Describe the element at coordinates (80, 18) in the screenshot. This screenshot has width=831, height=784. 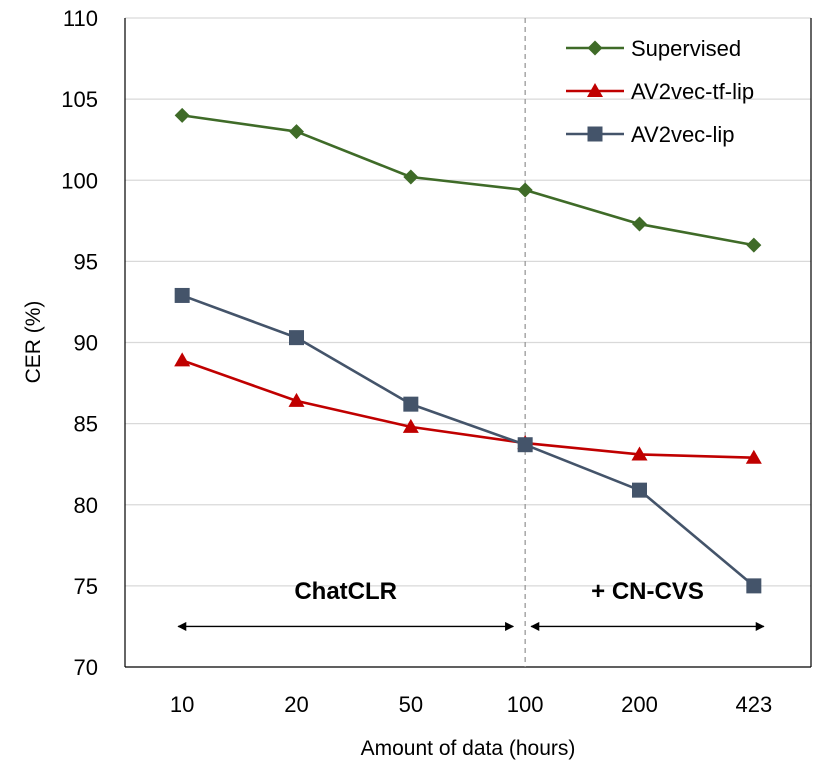
I see `y-tick-label: 110` at that location.